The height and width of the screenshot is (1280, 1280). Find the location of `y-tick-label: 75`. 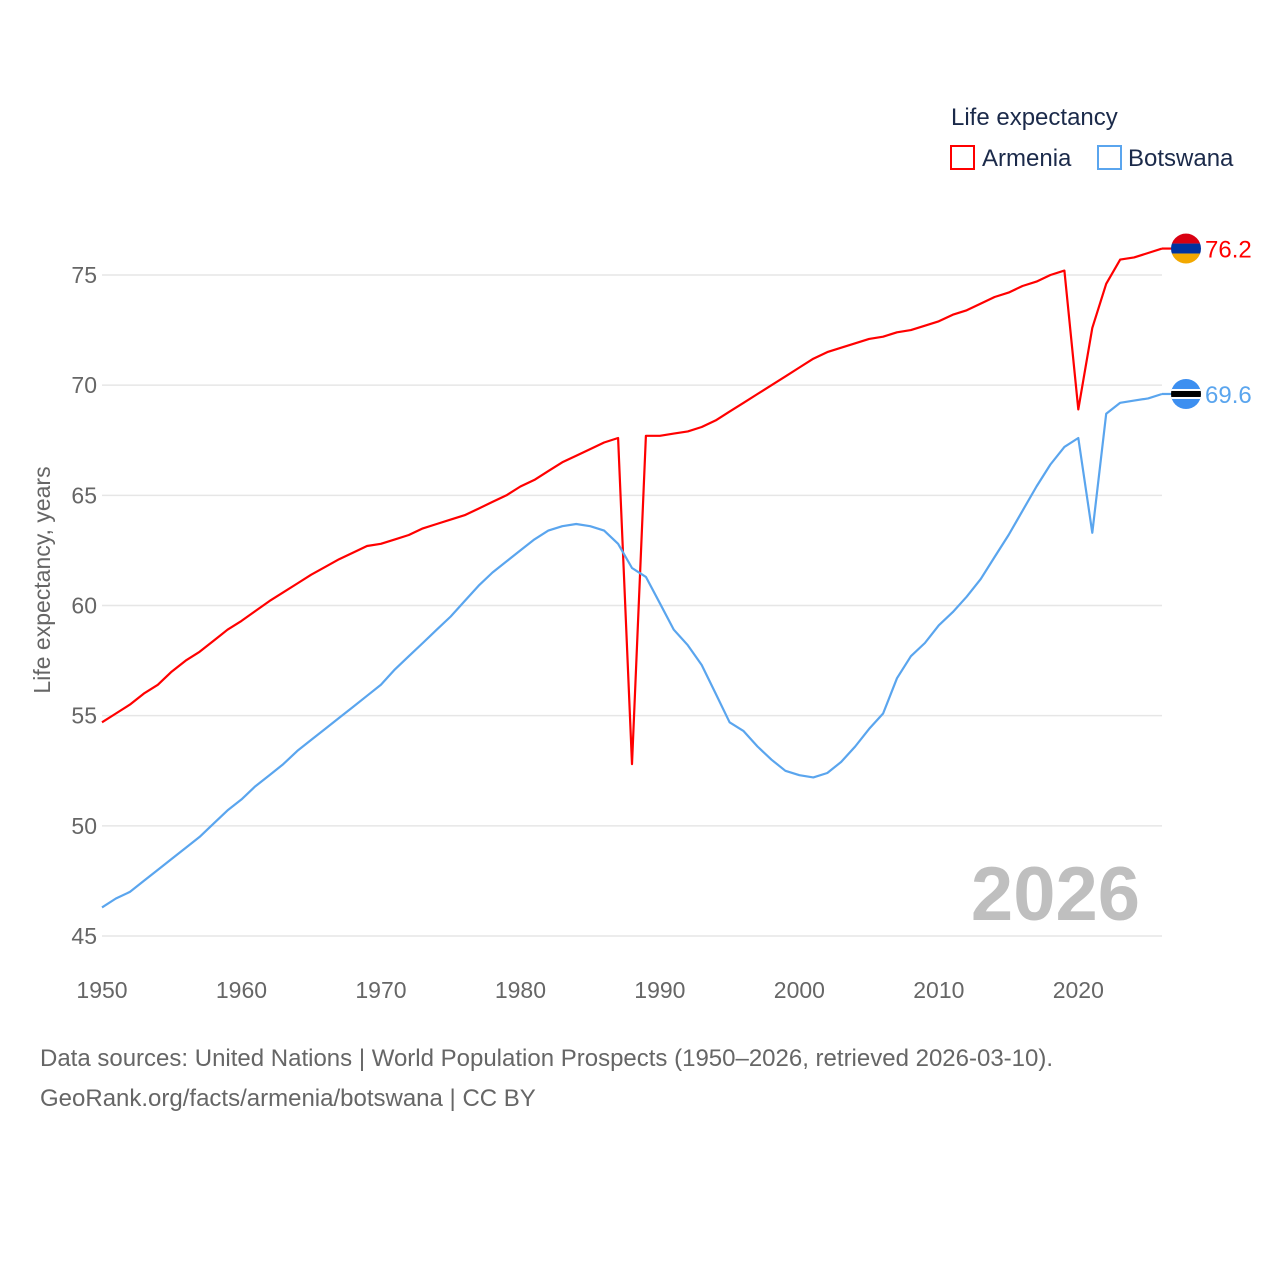

y-tick-label: 75 is located at coordinates (84, 275).